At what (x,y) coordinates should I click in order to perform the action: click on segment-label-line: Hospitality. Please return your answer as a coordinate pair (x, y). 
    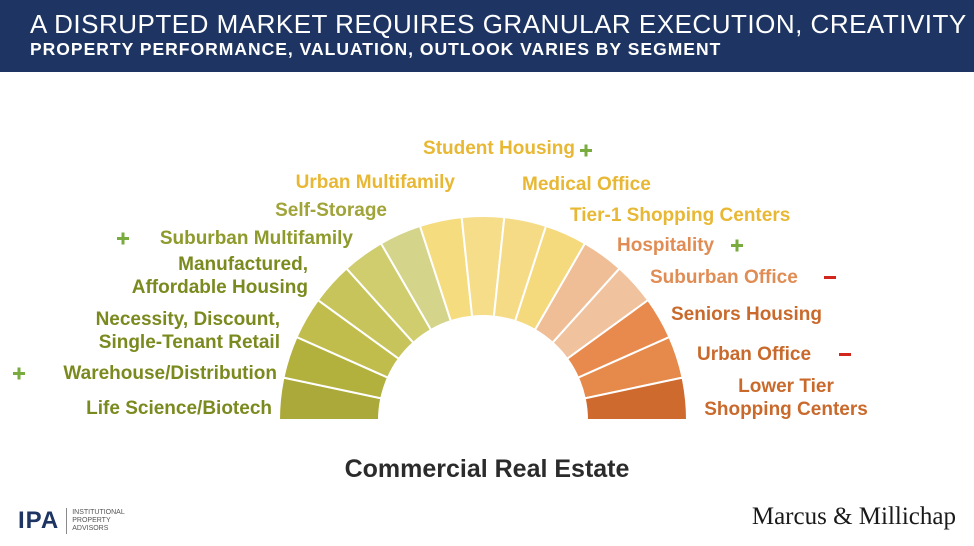
    Looking at the image, I should click on (666, 245).